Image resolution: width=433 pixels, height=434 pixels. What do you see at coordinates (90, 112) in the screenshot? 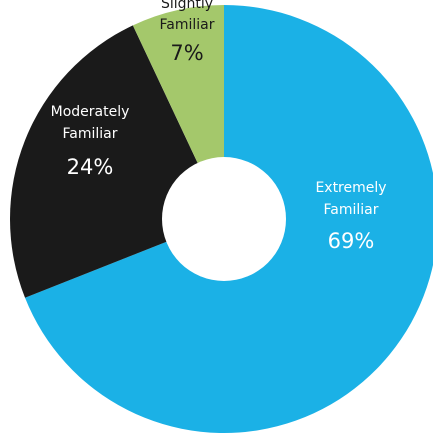
I see `slice-category-label: Moderately` at bounding box center [90, 112].